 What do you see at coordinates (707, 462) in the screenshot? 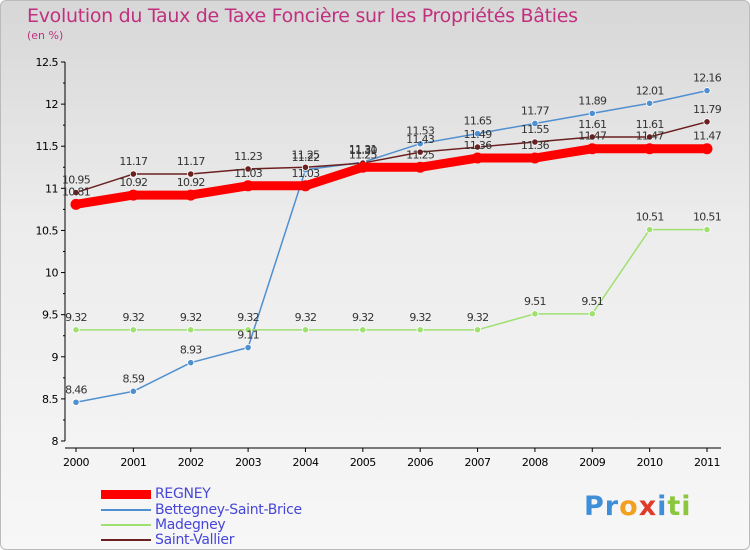
I see `x-tick-label: 2011` at bounding box center [707, 462].